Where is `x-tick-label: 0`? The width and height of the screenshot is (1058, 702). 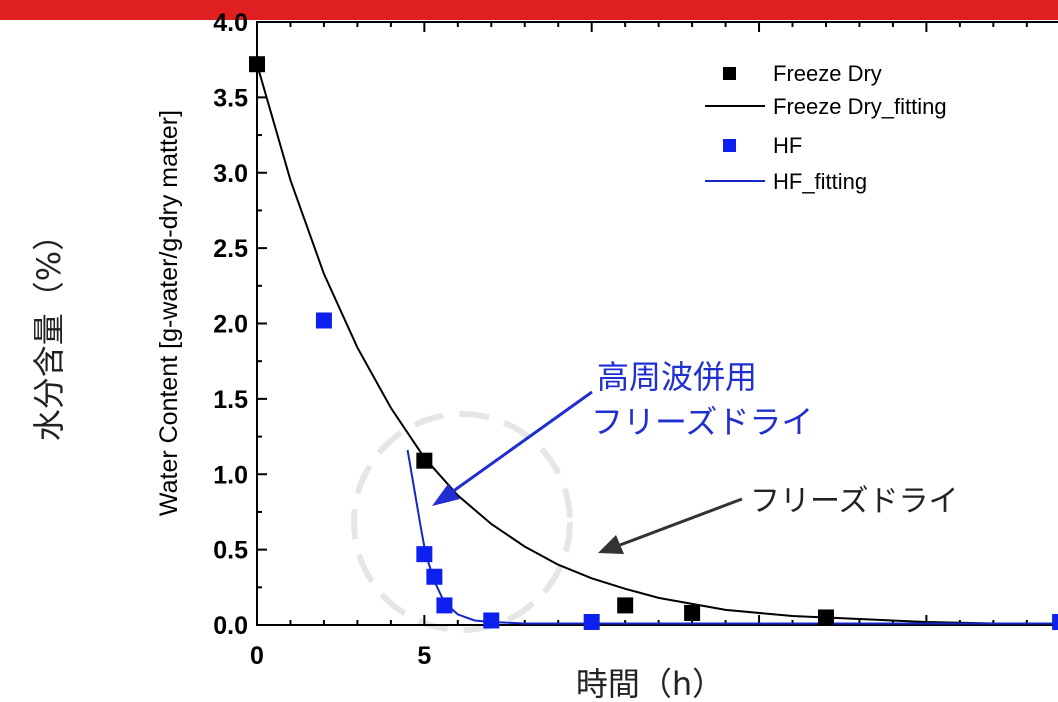
x-tick-label: 0 is located at coordinates (257, 656).